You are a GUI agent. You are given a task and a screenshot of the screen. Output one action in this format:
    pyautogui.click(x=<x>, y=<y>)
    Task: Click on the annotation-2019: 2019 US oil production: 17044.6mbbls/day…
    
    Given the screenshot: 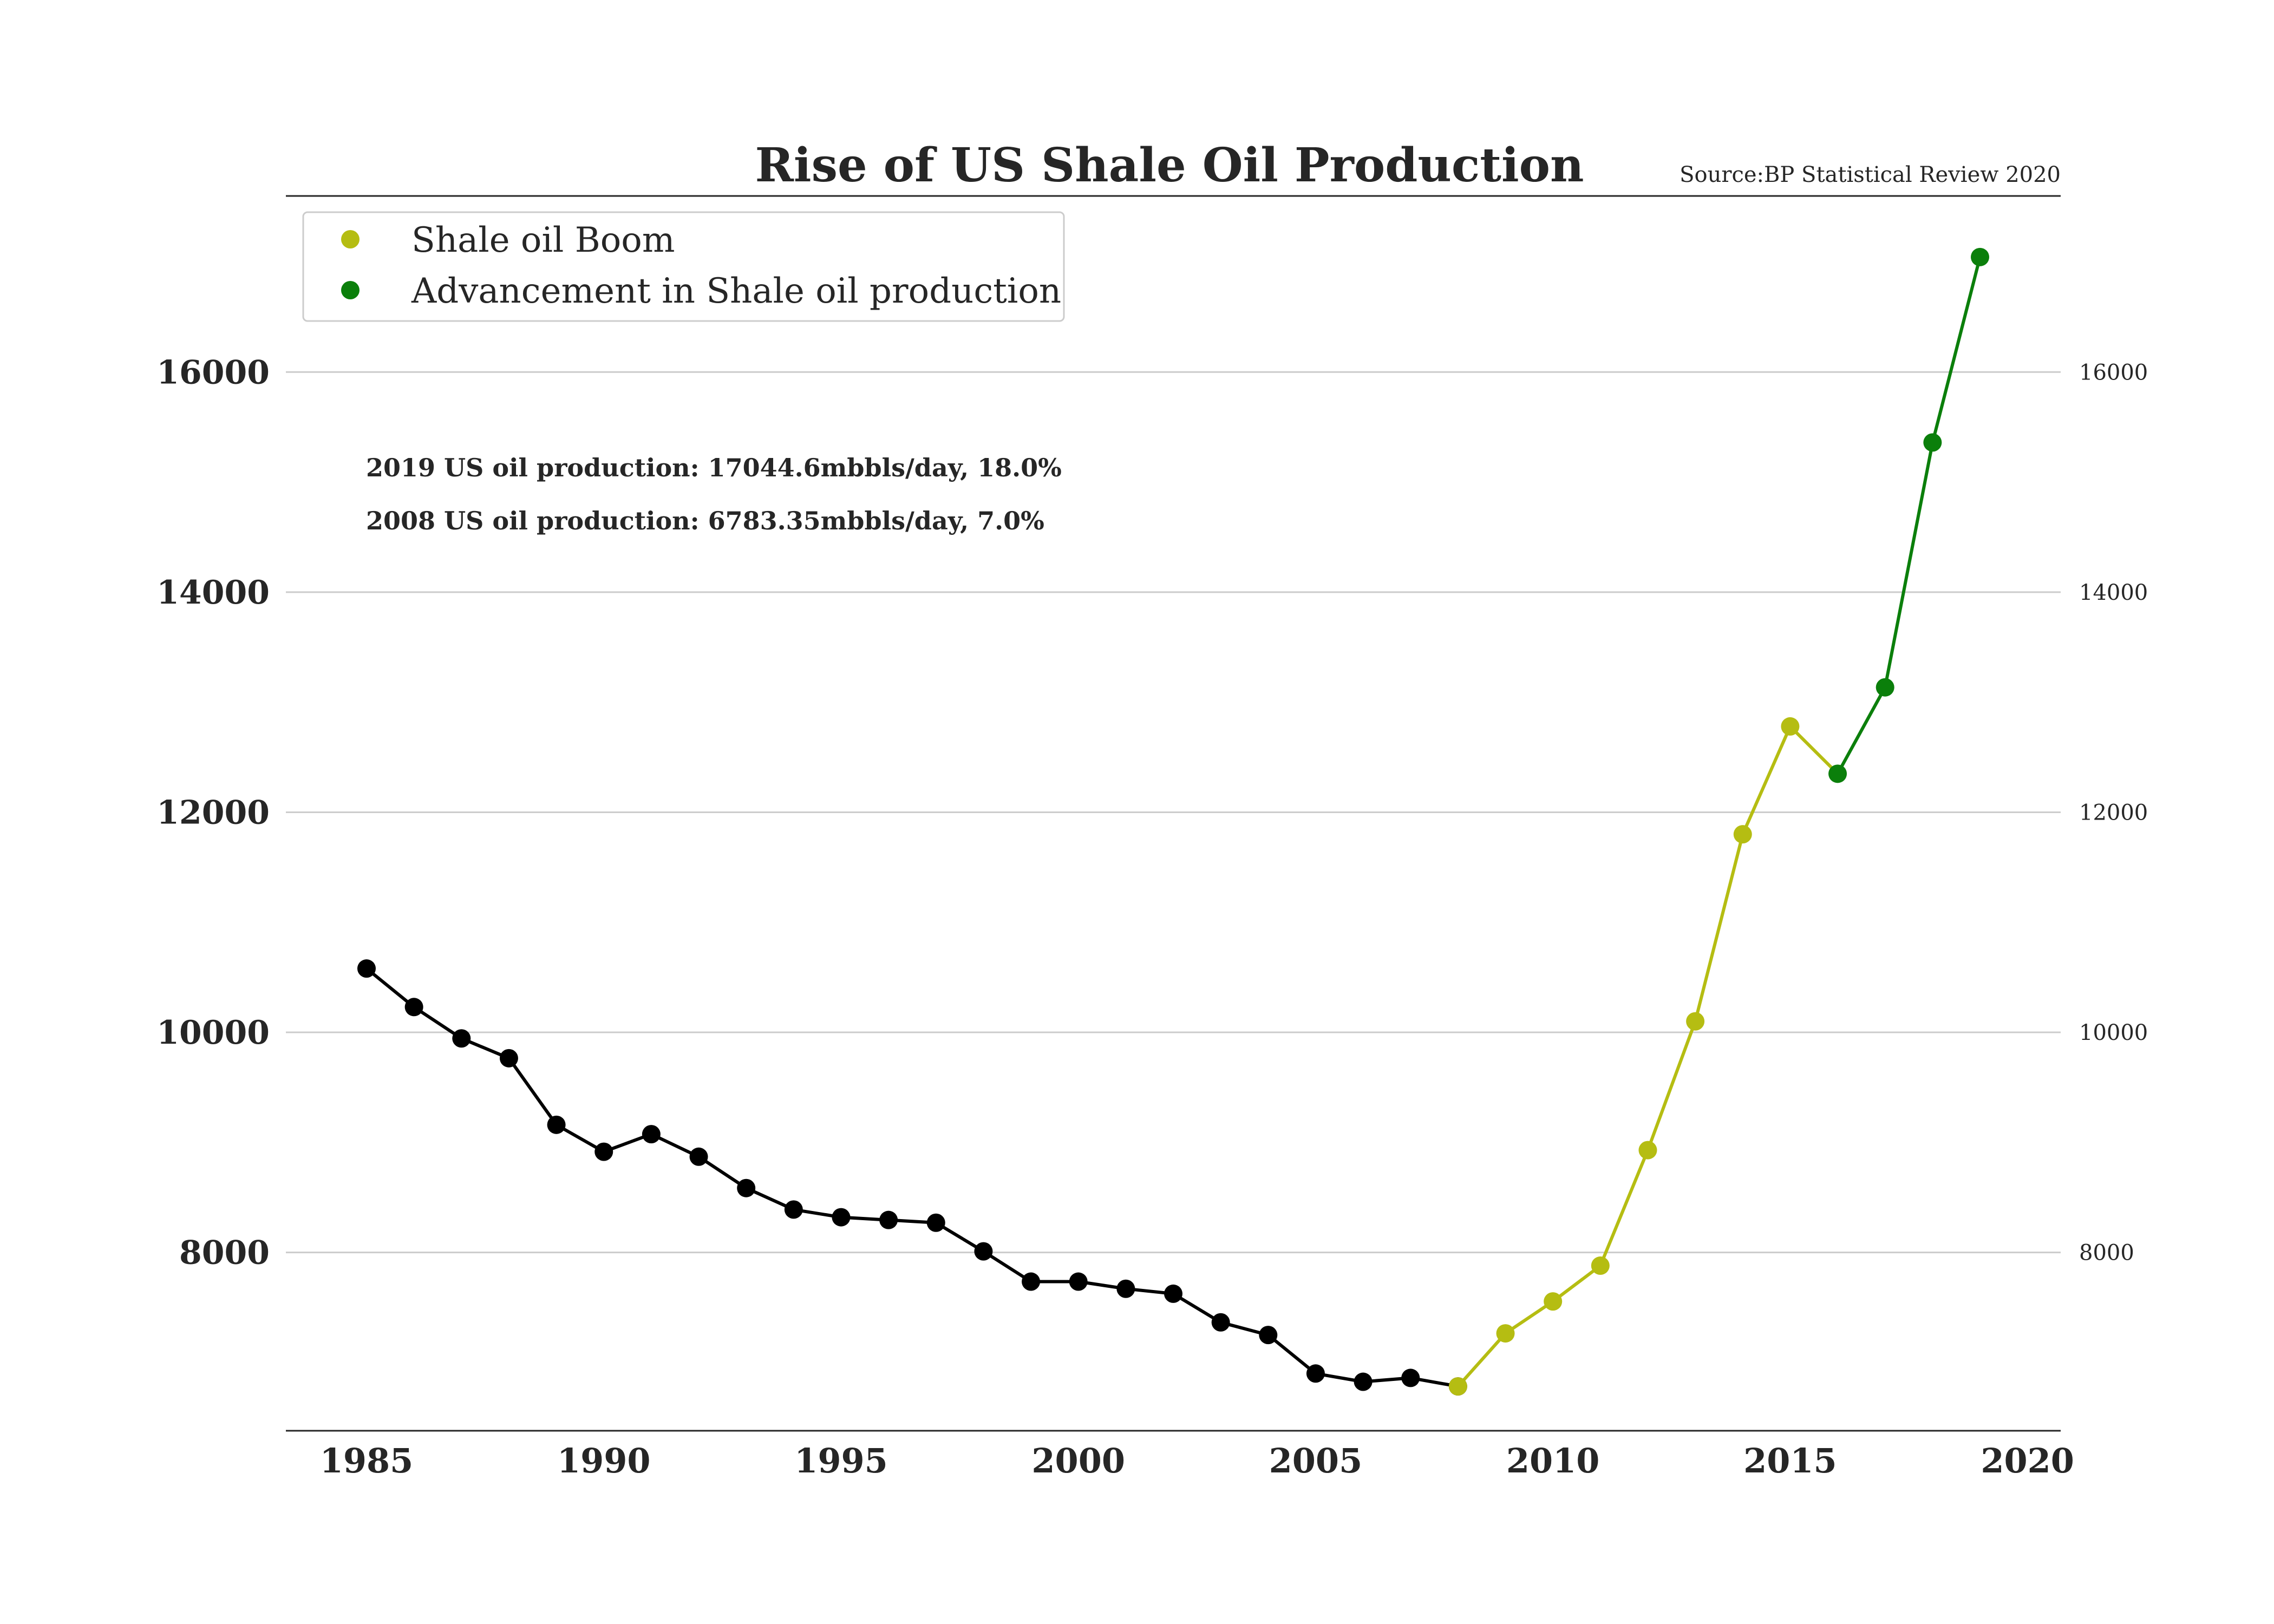 What is the action you would take?
    pyautogui.click(x=714, y=468)
    